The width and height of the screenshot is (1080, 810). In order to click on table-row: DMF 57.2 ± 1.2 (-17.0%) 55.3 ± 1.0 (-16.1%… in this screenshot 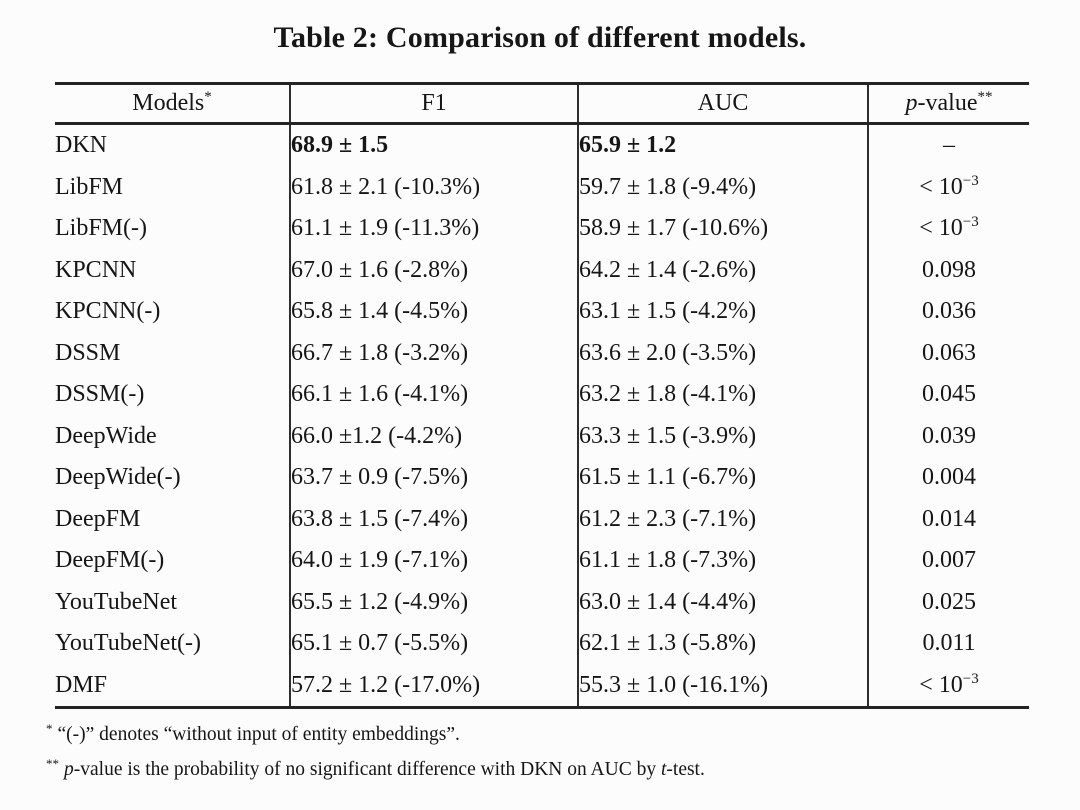, I will do `click(542, 686)`.